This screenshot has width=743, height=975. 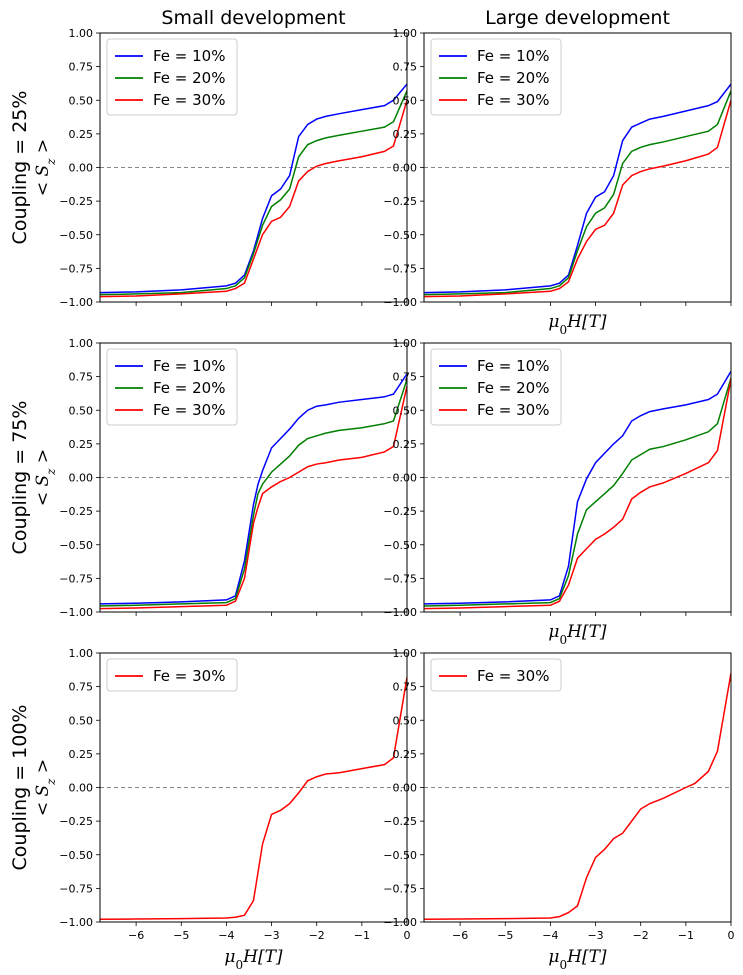 I want to click on column-title-1: Large development, so click(x=577, y=18).